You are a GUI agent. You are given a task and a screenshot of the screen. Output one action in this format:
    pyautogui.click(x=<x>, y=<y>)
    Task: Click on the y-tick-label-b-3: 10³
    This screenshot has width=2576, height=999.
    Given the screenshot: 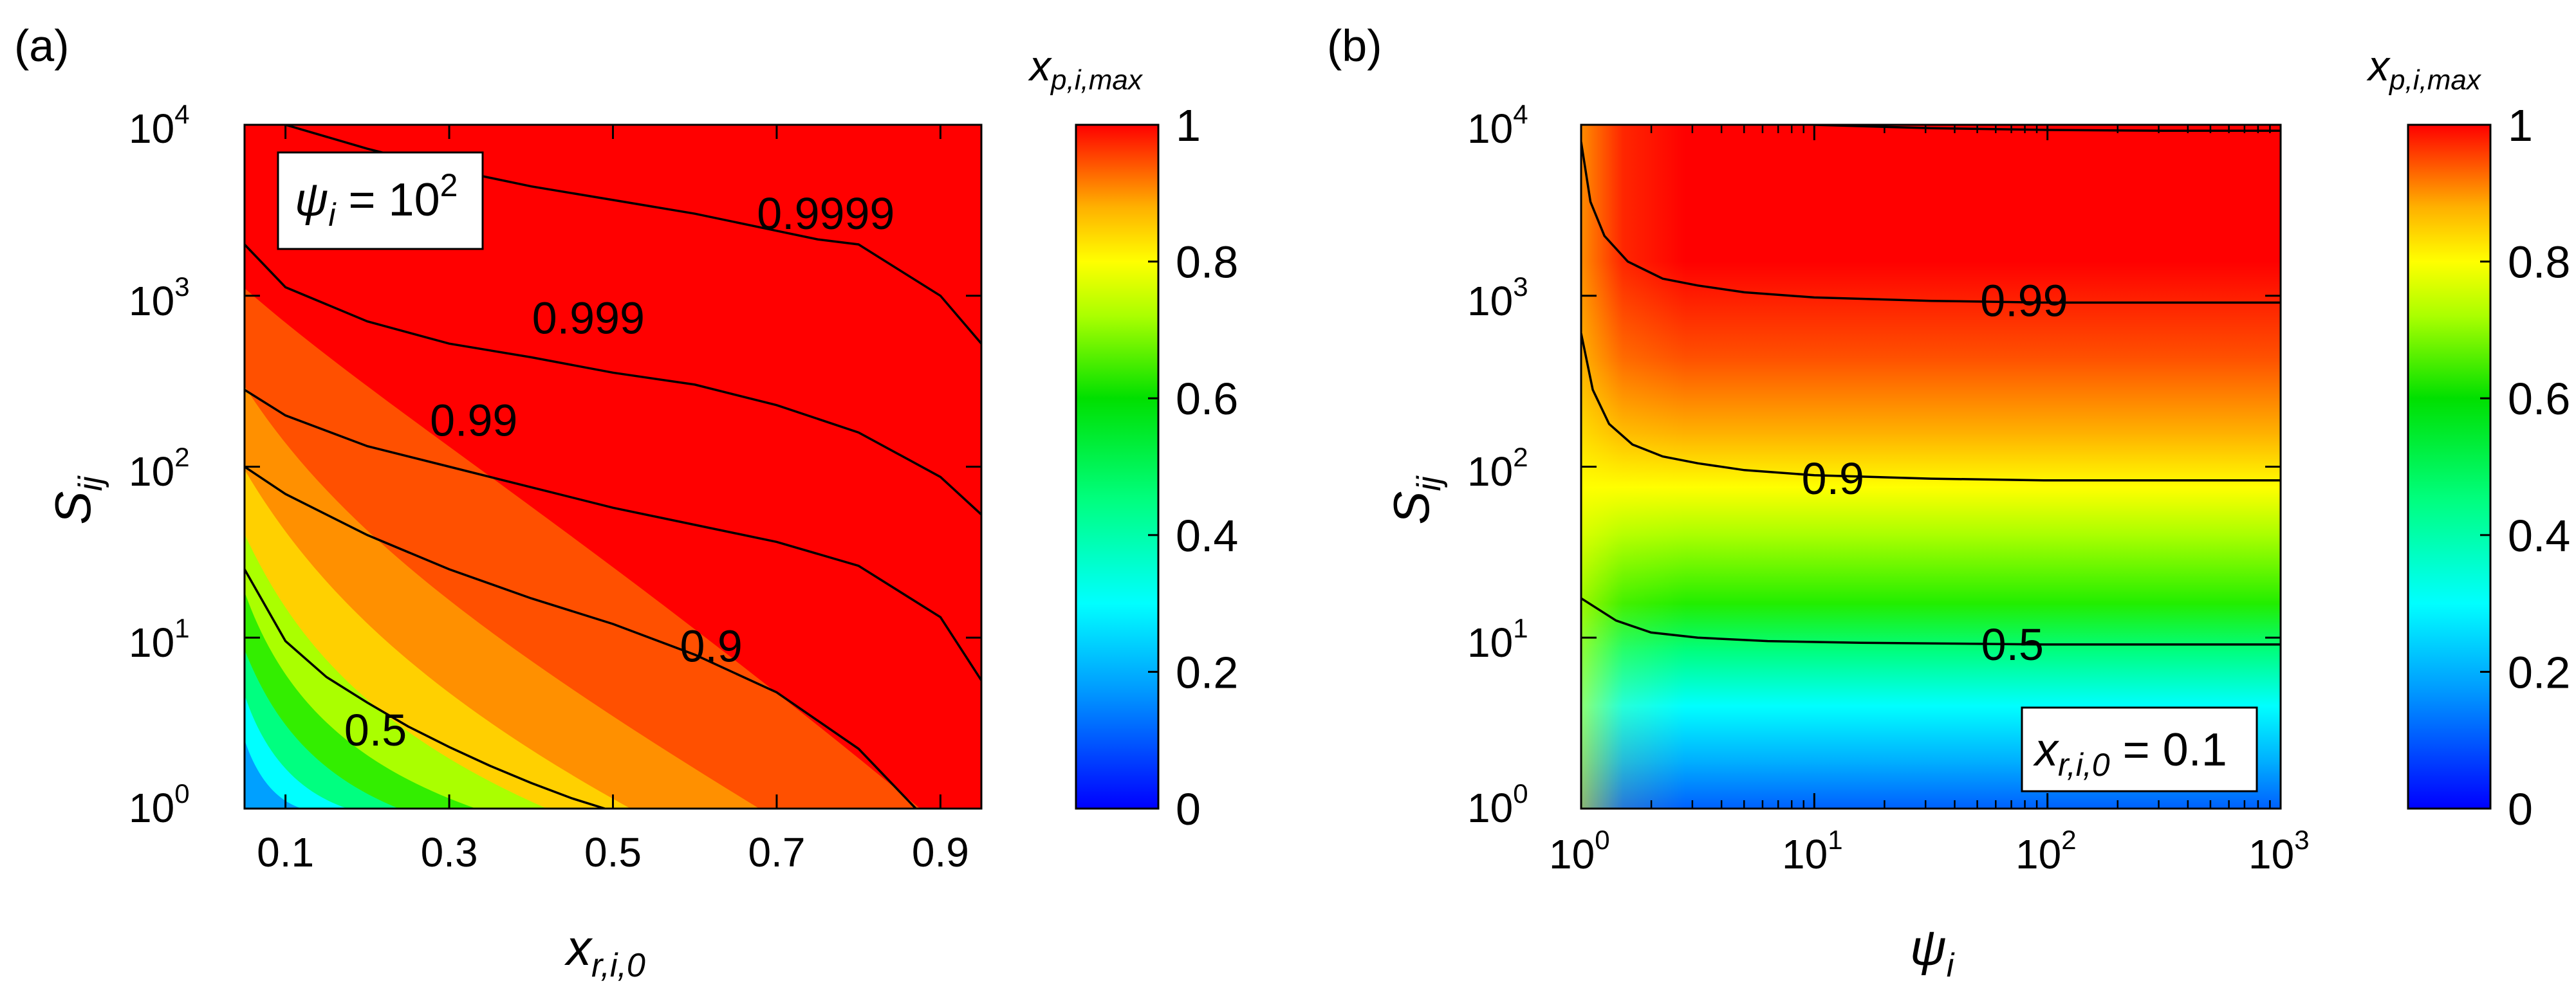 What is the action you would take?
    pyautogui.click(x=1498, y=297)
    